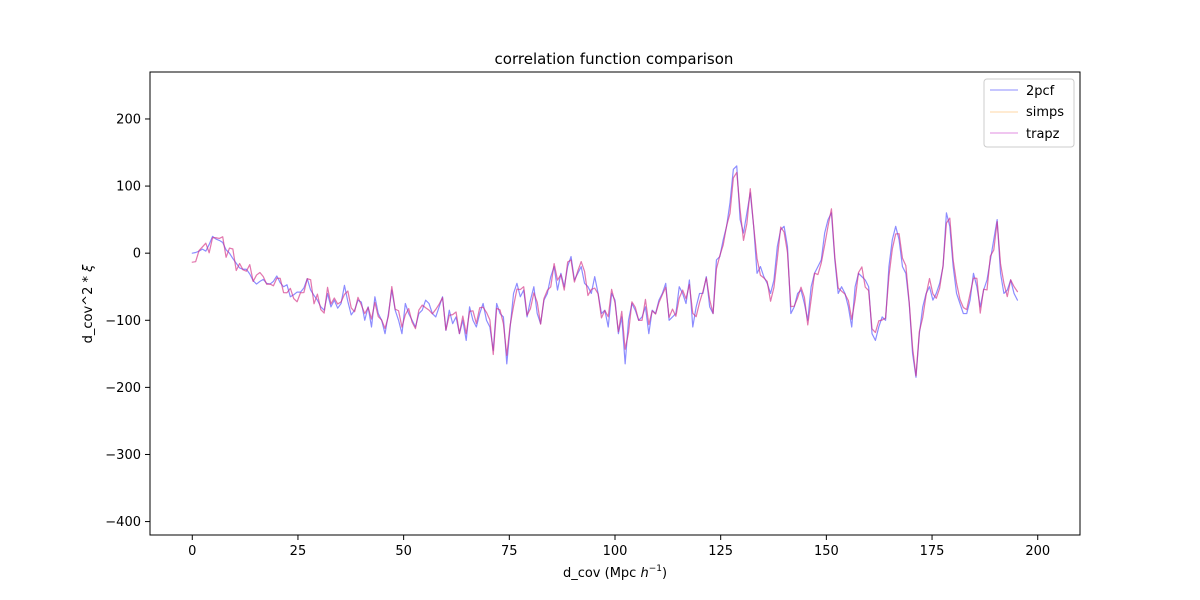 This screenshot has height=600, width=1200. What do you see at coordinates (615, 551) in the screenshot?
I see `x-tick-label: 100` at bounding box center [615, 551].